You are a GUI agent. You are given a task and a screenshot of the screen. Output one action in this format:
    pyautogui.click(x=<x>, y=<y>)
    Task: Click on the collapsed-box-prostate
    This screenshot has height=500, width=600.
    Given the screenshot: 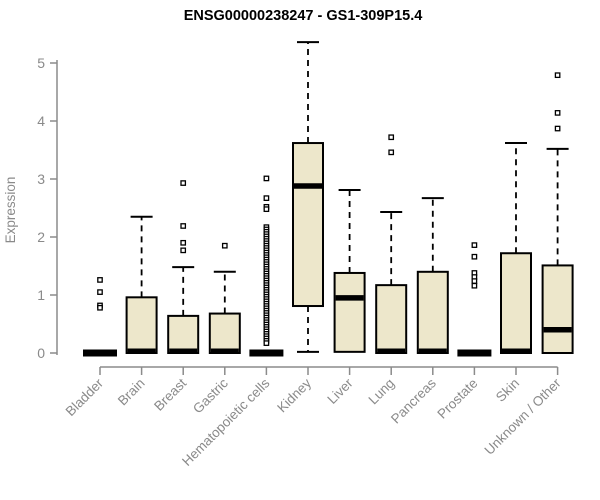 What is the action you would take?
    pyautogui.click(x=474, y=353)
    